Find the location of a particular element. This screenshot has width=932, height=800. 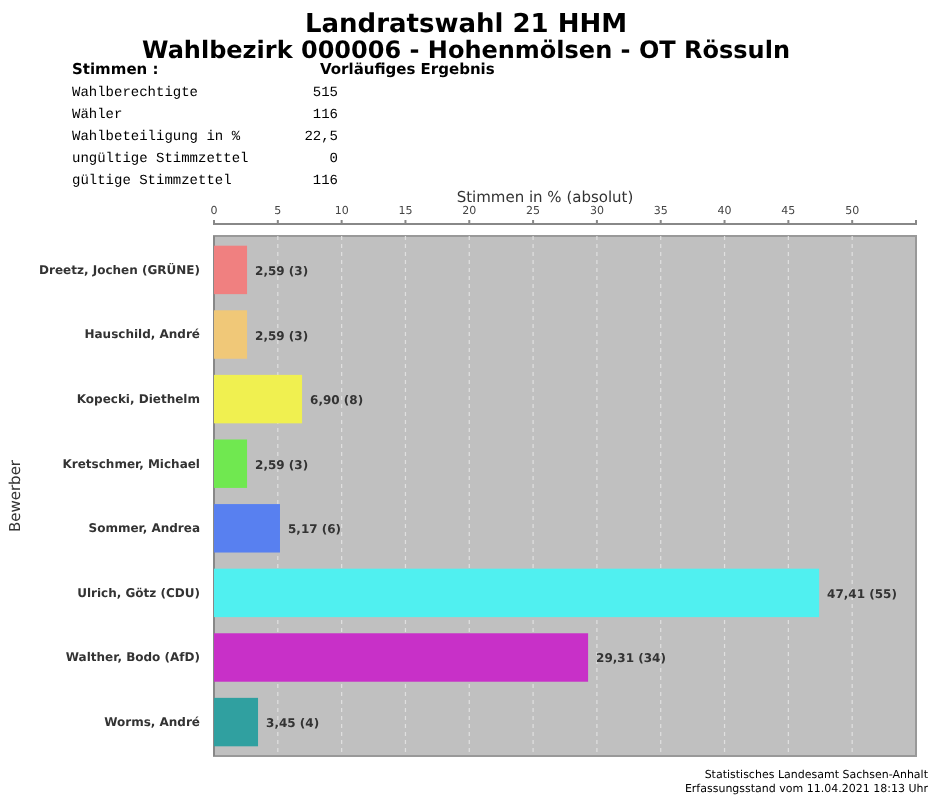

chart-title: Landratswahl 21 HHM is located at coordinates (466, 25).